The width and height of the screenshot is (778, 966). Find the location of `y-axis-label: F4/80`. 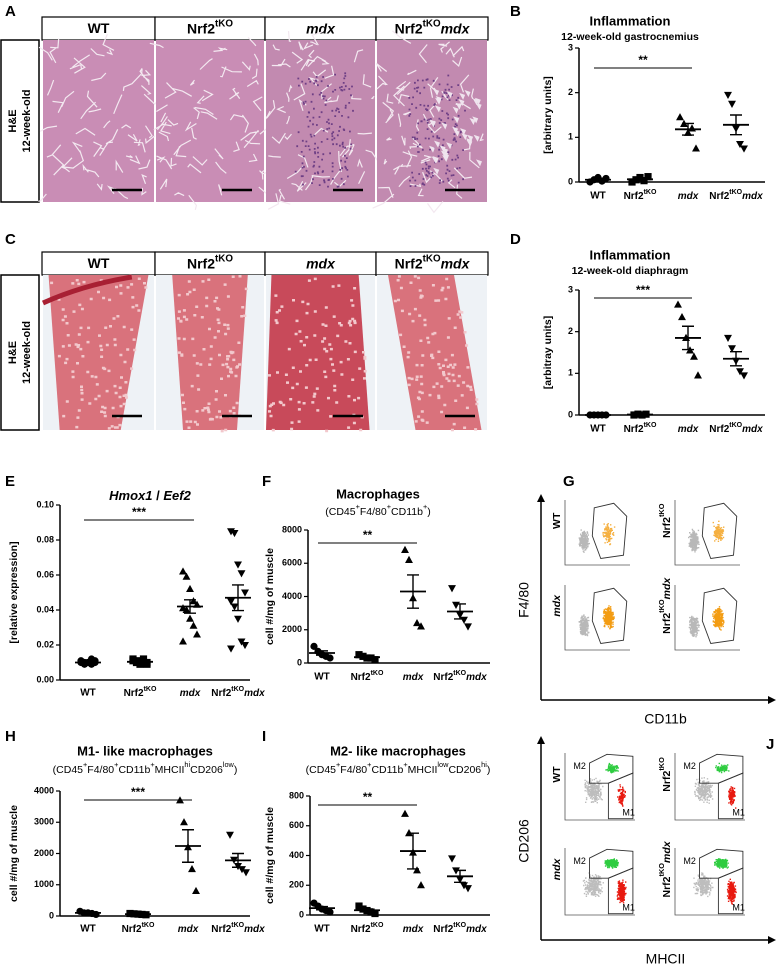

y-axis-label: F4/80 is located at coordinates (524, 600).